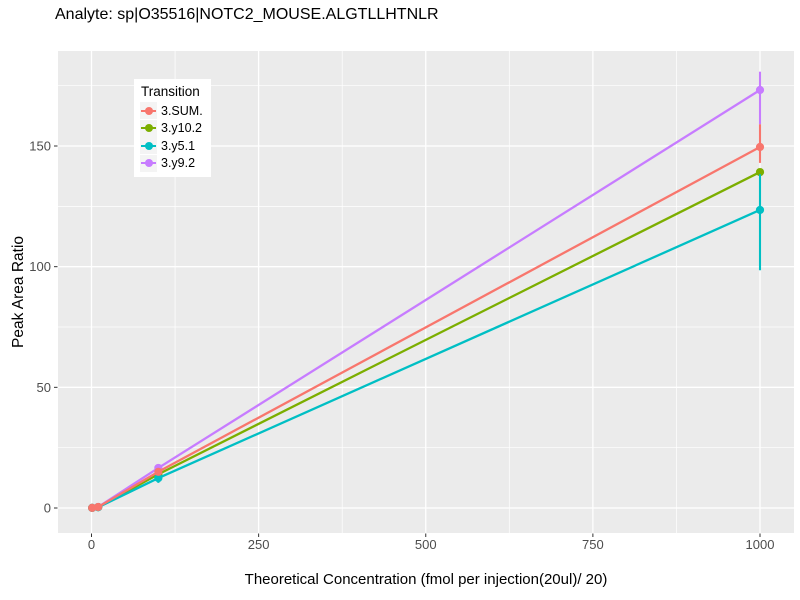  Describe the element at coordinates (148, 163) in the screenshot. I see `legend-key-y9-2-icon` at that location.